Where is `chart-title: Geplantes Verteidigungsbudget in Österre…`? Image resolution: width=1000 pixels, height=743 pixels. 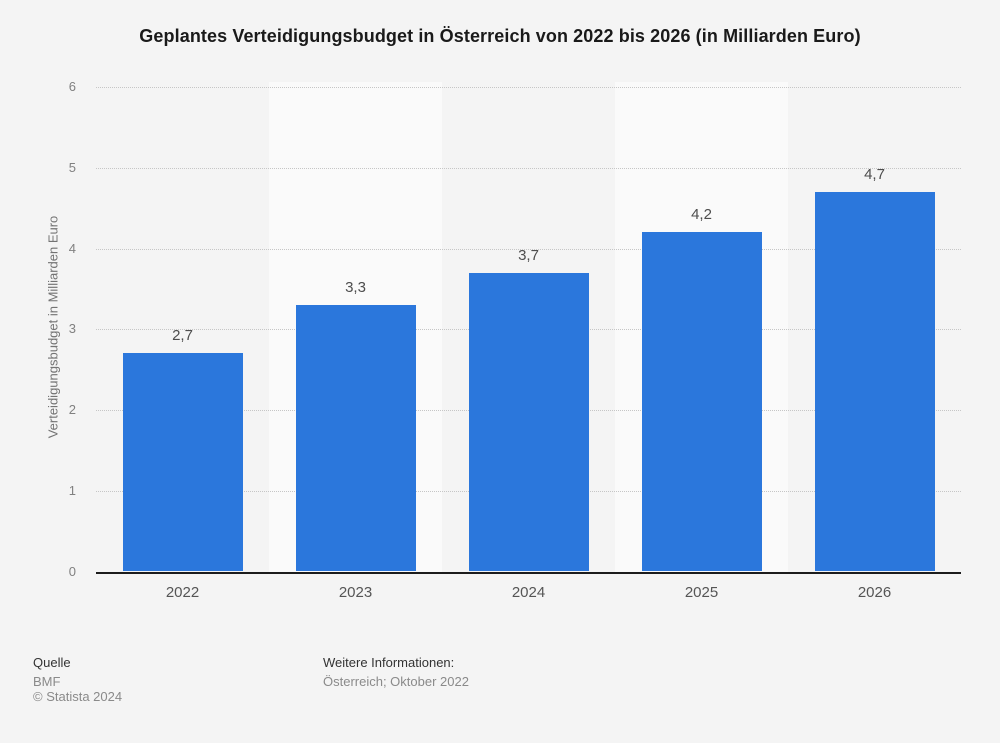
chart-title: Geplantes Verteidigungsbudget in Österre… is located at coordinates (500, 36).